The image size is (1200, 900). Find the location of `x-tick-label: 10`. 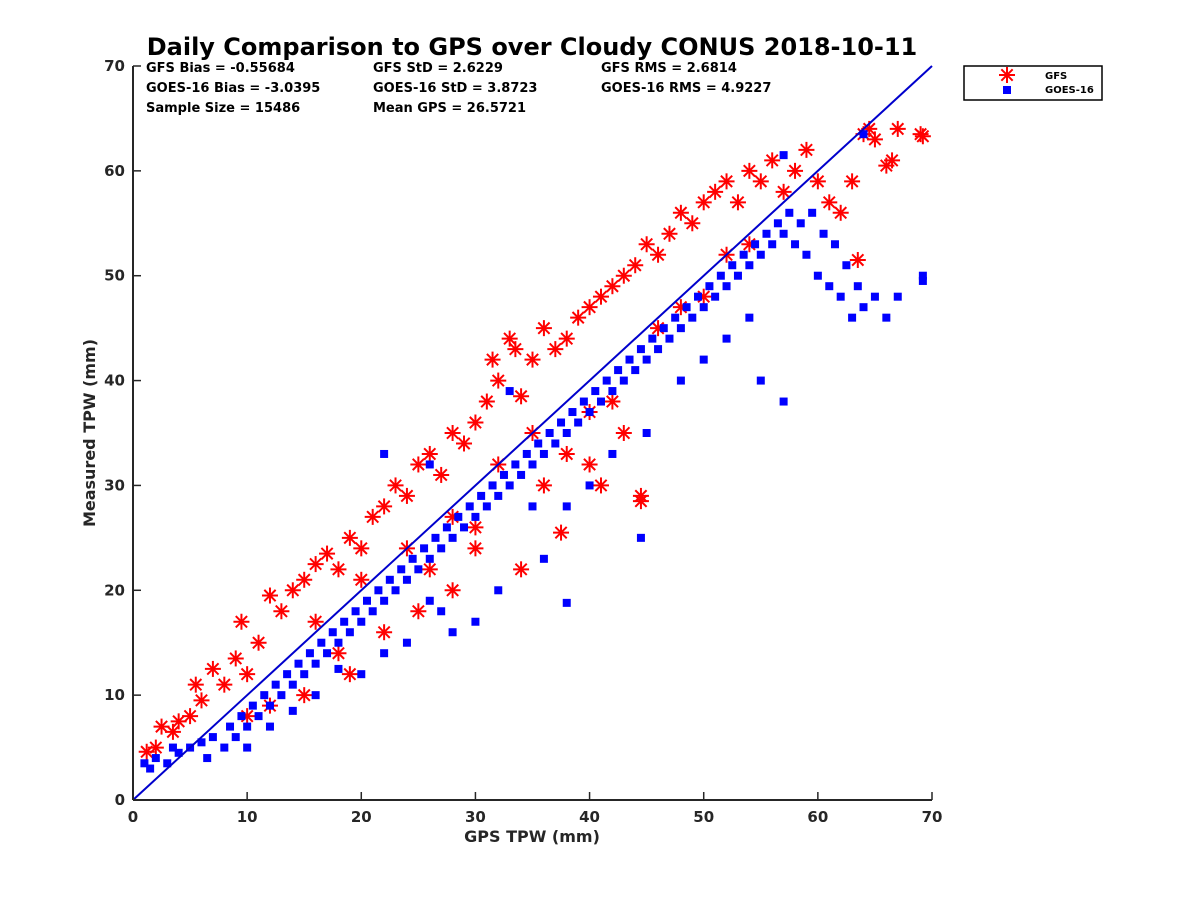

x-tick-label: 10 is located at coordinates (247, 817).